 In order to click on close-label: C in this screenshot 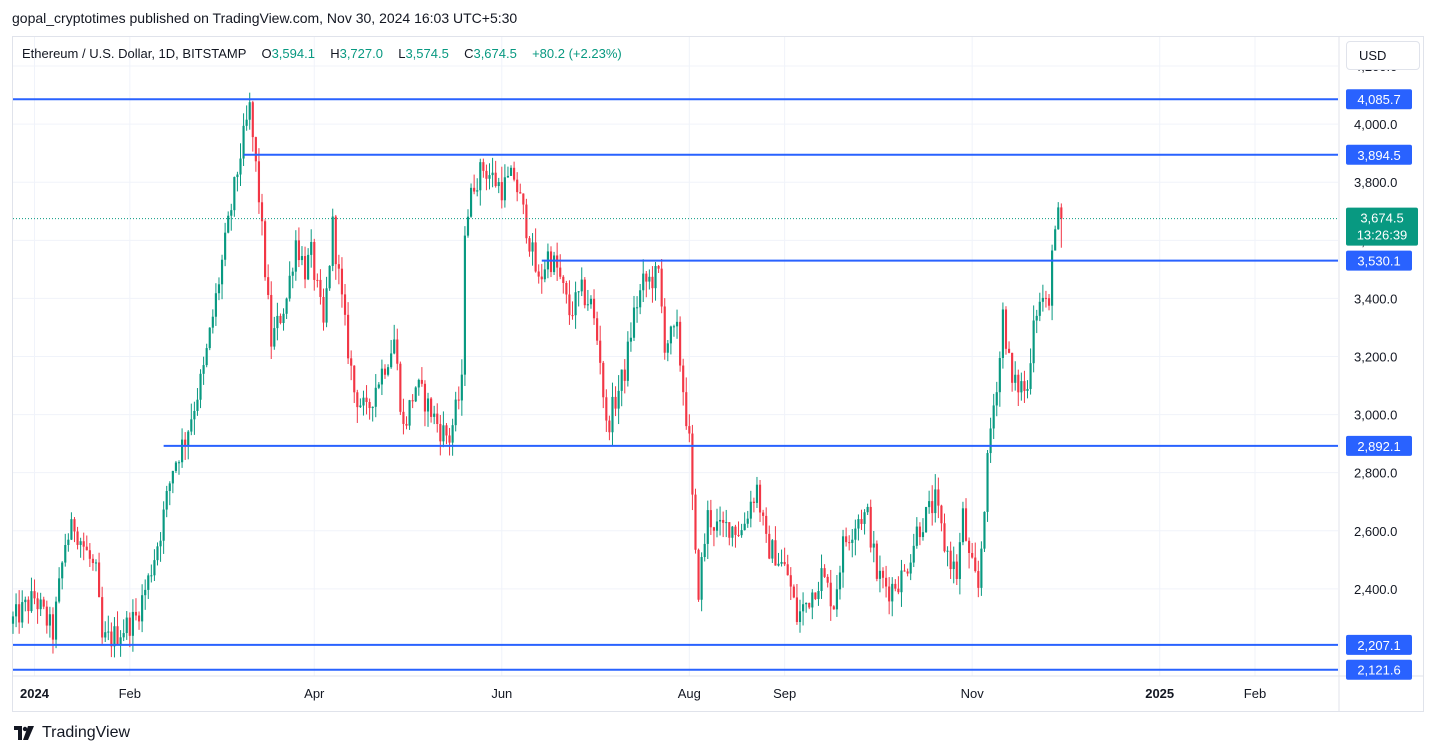, I will do `click(469, 53)`.